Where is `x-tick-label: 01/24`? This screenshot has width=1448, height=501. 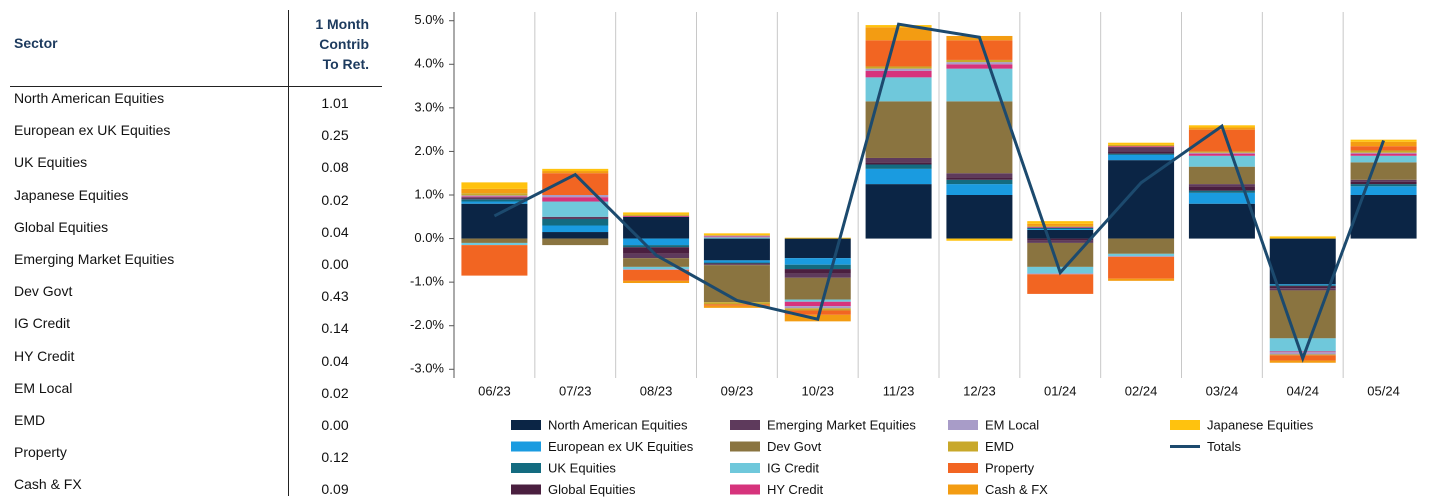 x-tick-label: 01/24 is located at coordinates (1060, 390).